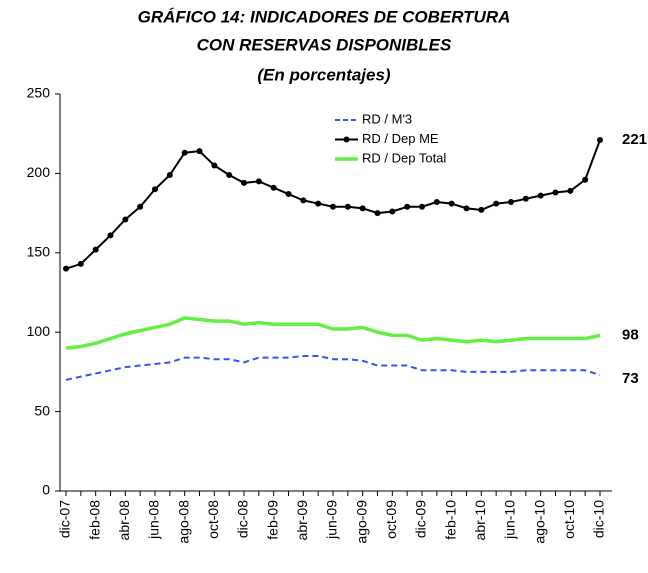 This screenshot has height=573, width=648. Describe the element at coordinates (630, 334) in the screenshot. I see `end-label: 98` at that location.